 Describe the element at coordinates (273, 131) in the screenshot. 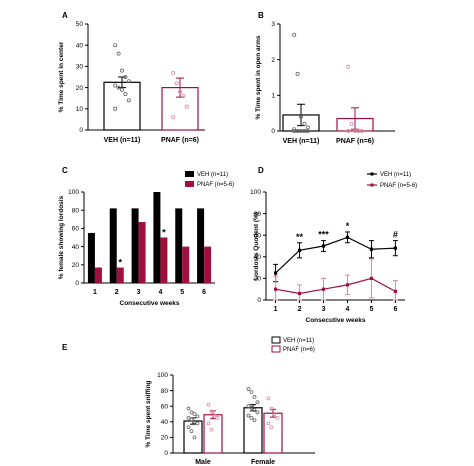

I see `panel-b-y-tick-label: 0` at that location.